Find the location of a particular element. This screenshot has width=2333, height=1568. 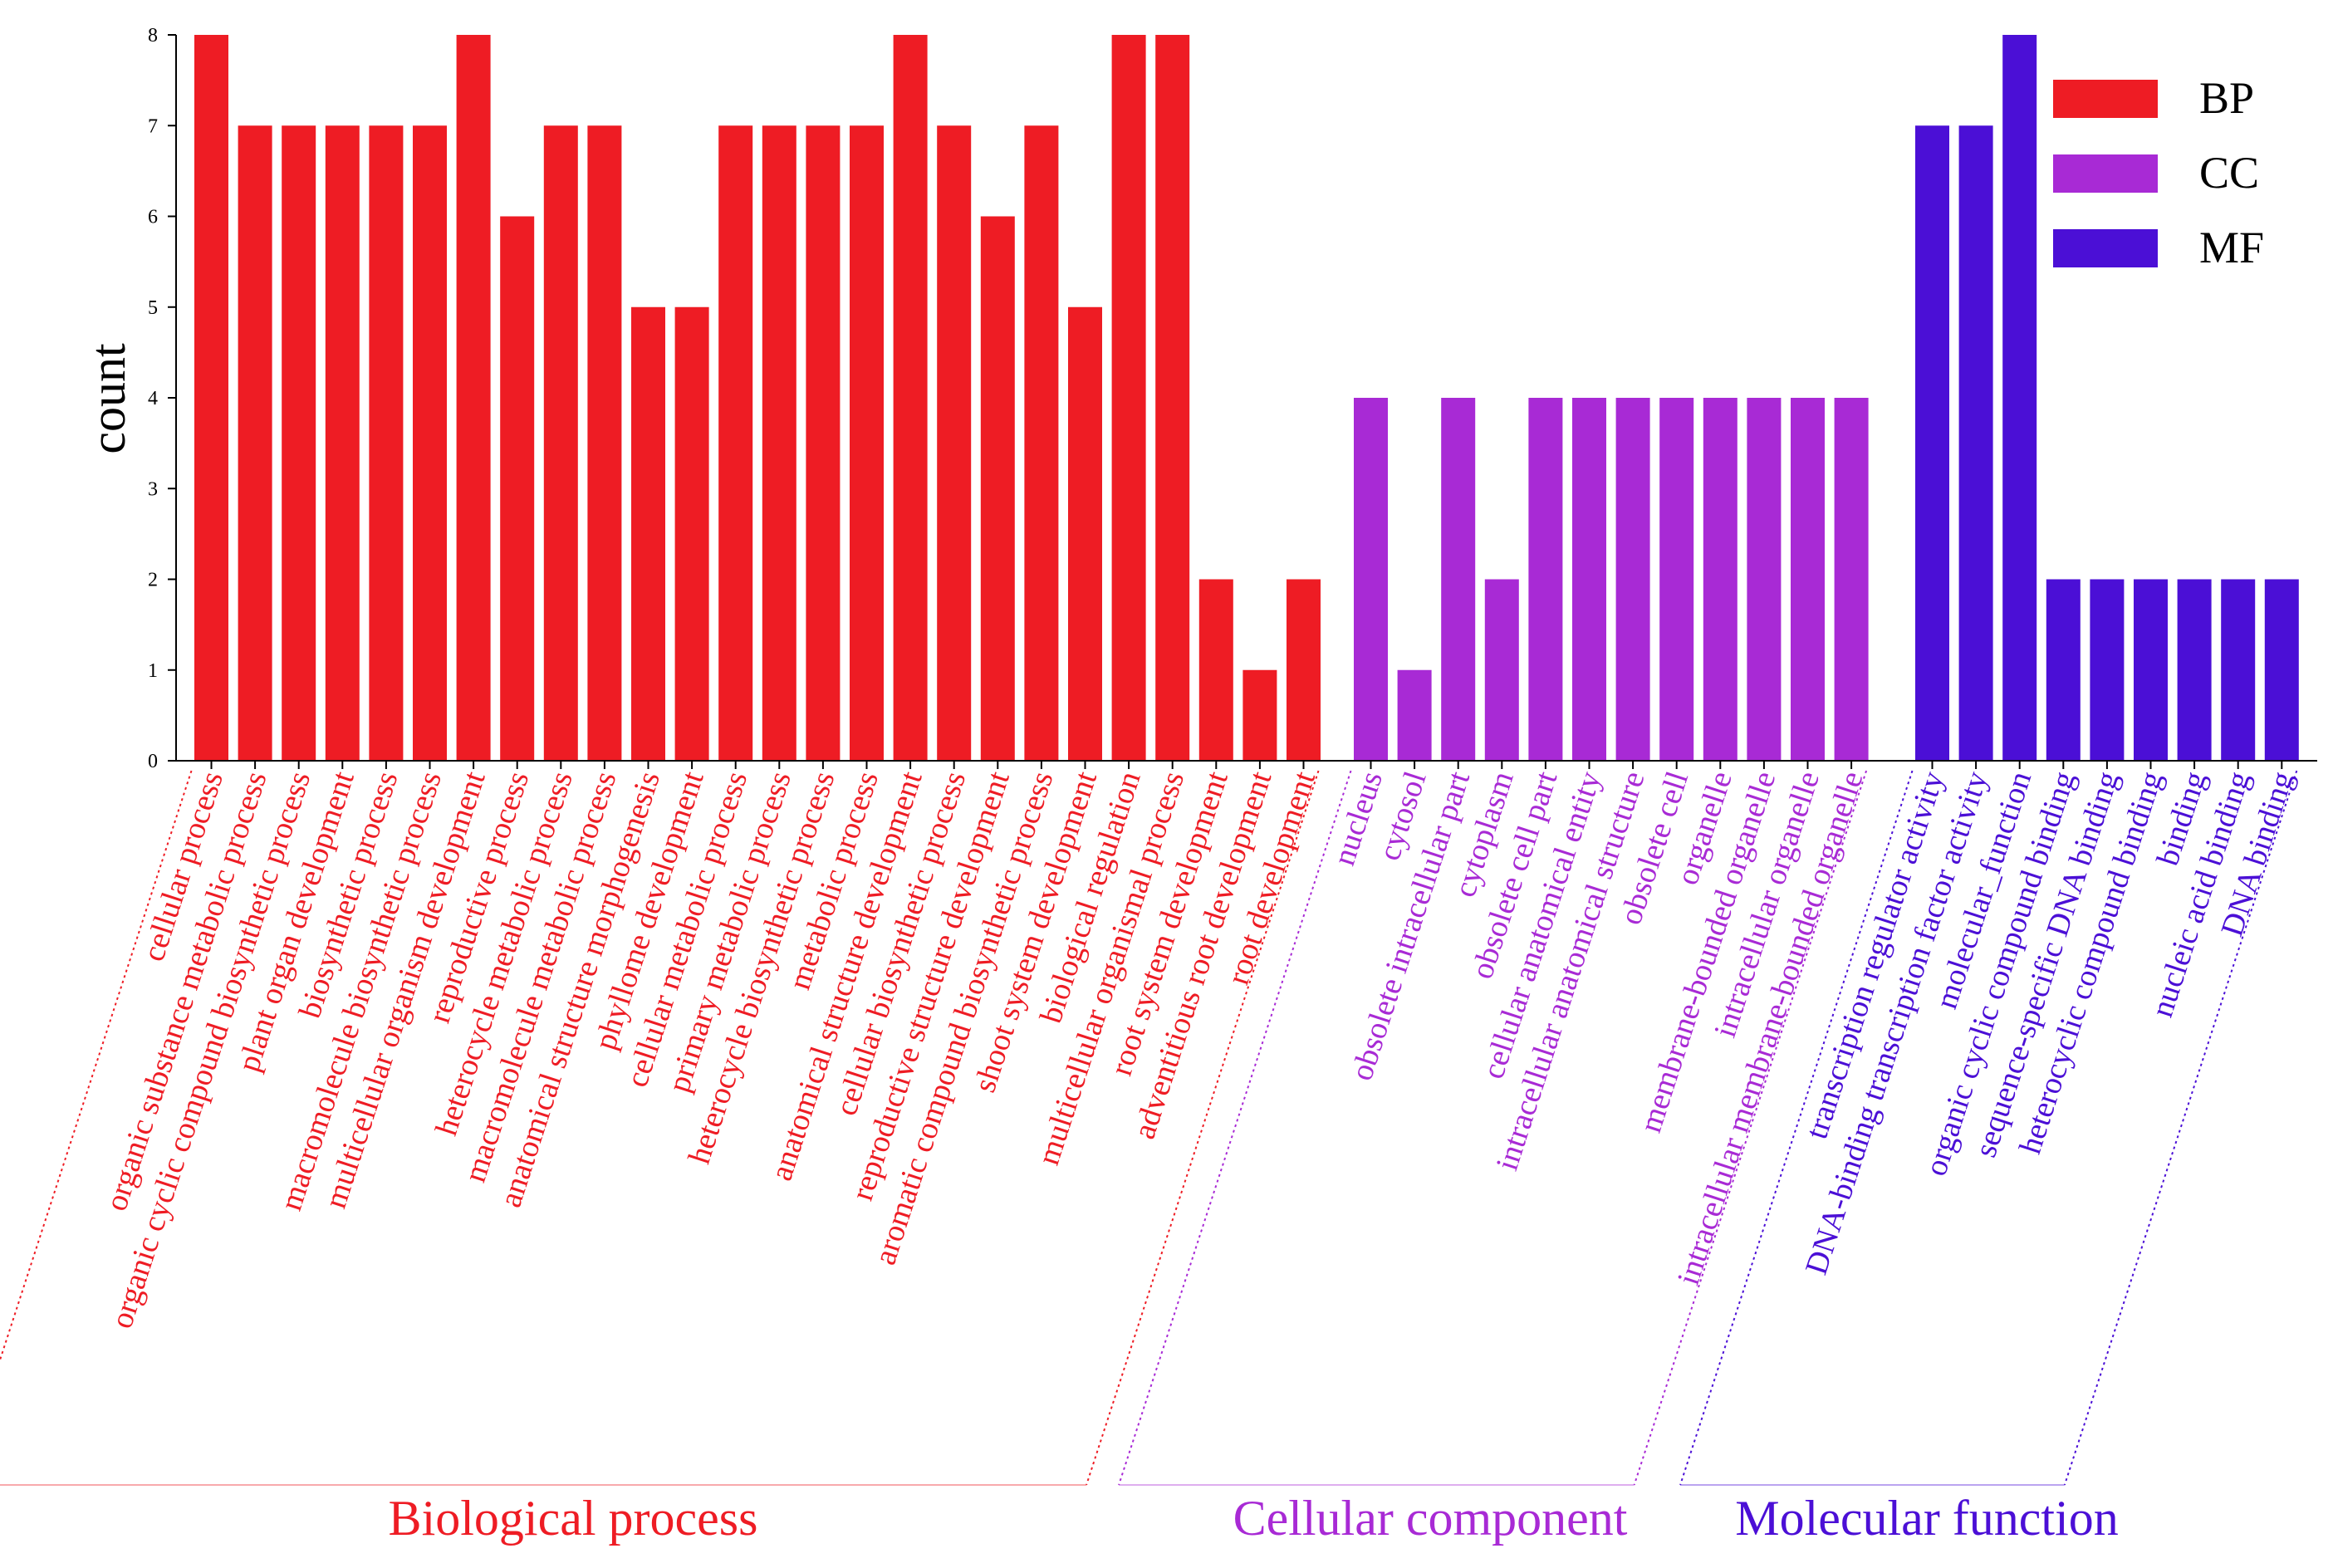

y-tick-label-0: 0 is located at coordinates (153, 761).